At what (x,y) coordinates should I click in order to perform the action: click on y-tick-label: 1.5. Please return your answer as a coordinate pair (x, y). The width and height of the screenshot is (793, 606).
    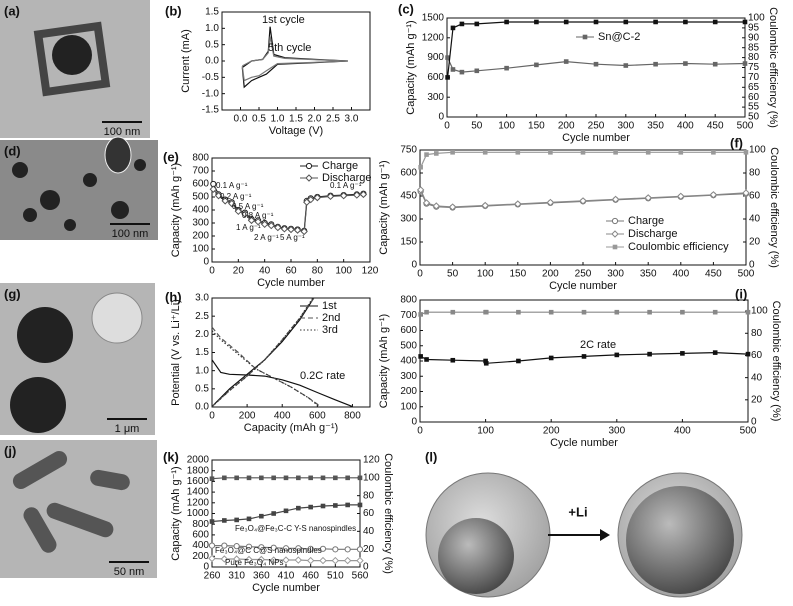
    Looking at the image, I should click on (212, 12).